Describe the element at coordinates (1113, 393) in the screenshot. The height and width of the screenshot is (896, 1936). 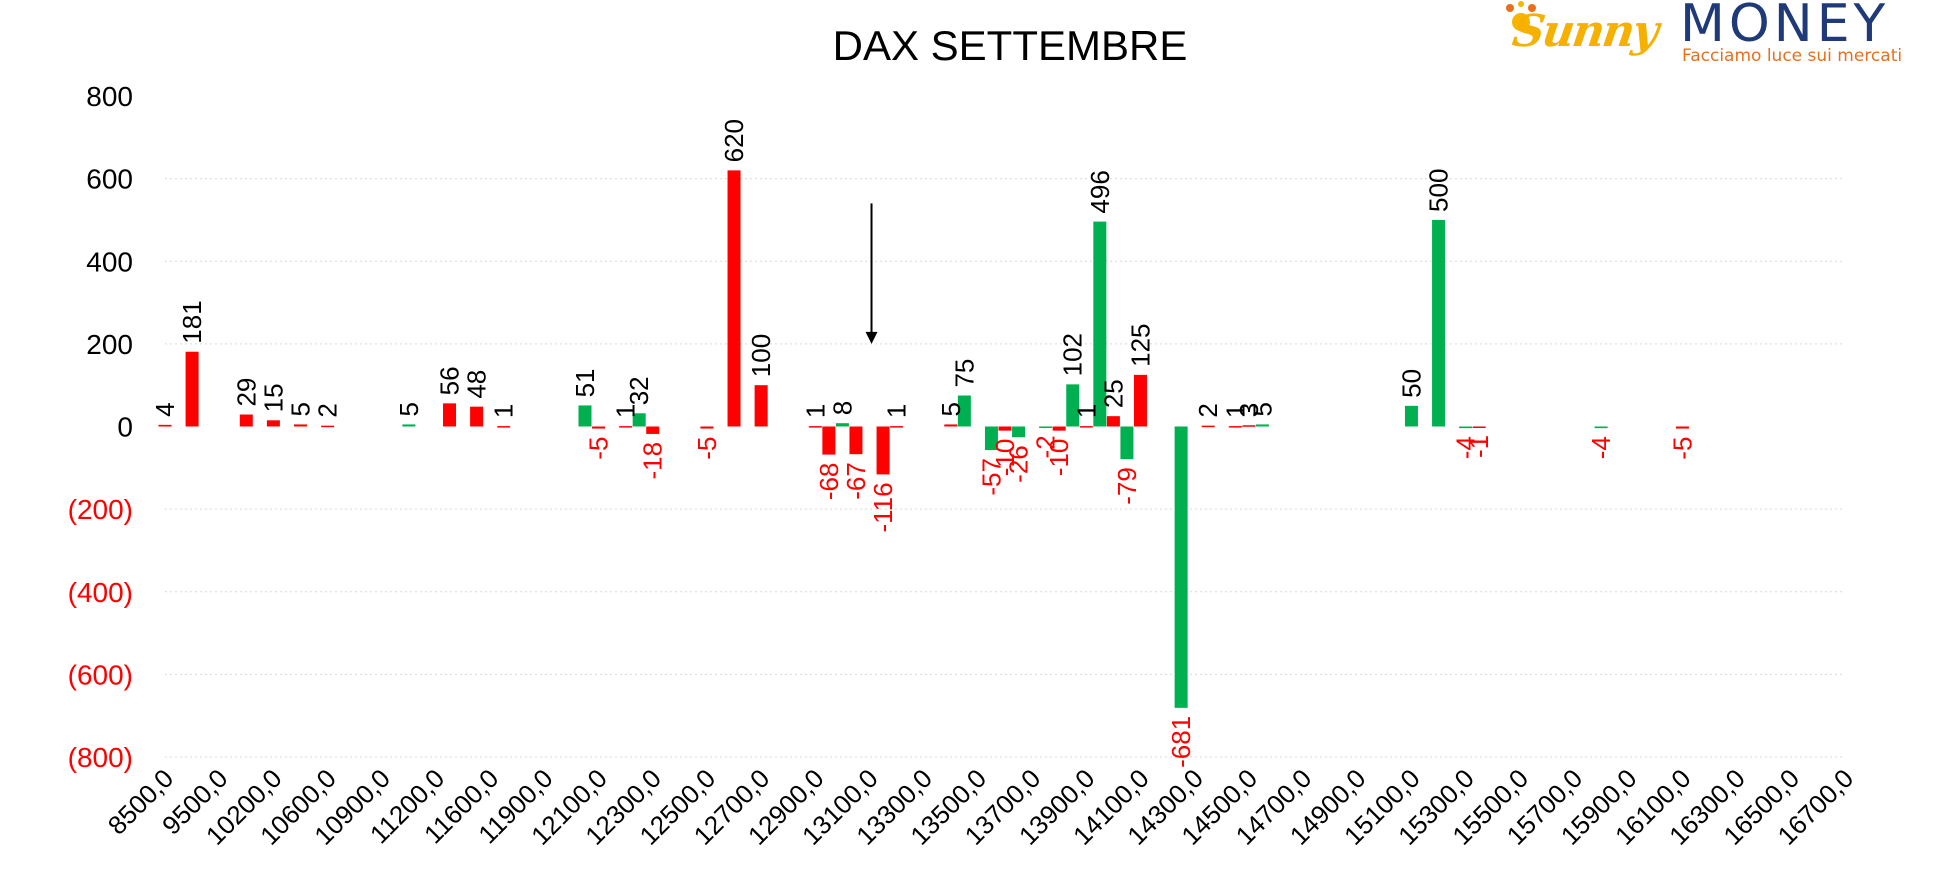
I see `data-label: 25` at that location.